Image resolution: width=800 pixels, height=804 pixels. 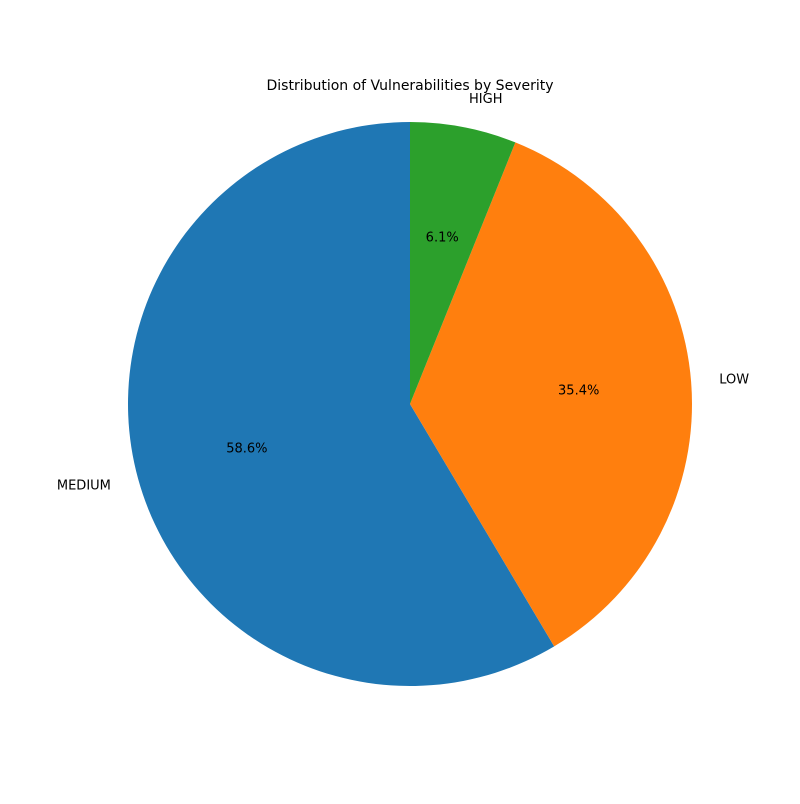 I want to click on slice-percent-low: 35.4%, so click(x=578, y=391).